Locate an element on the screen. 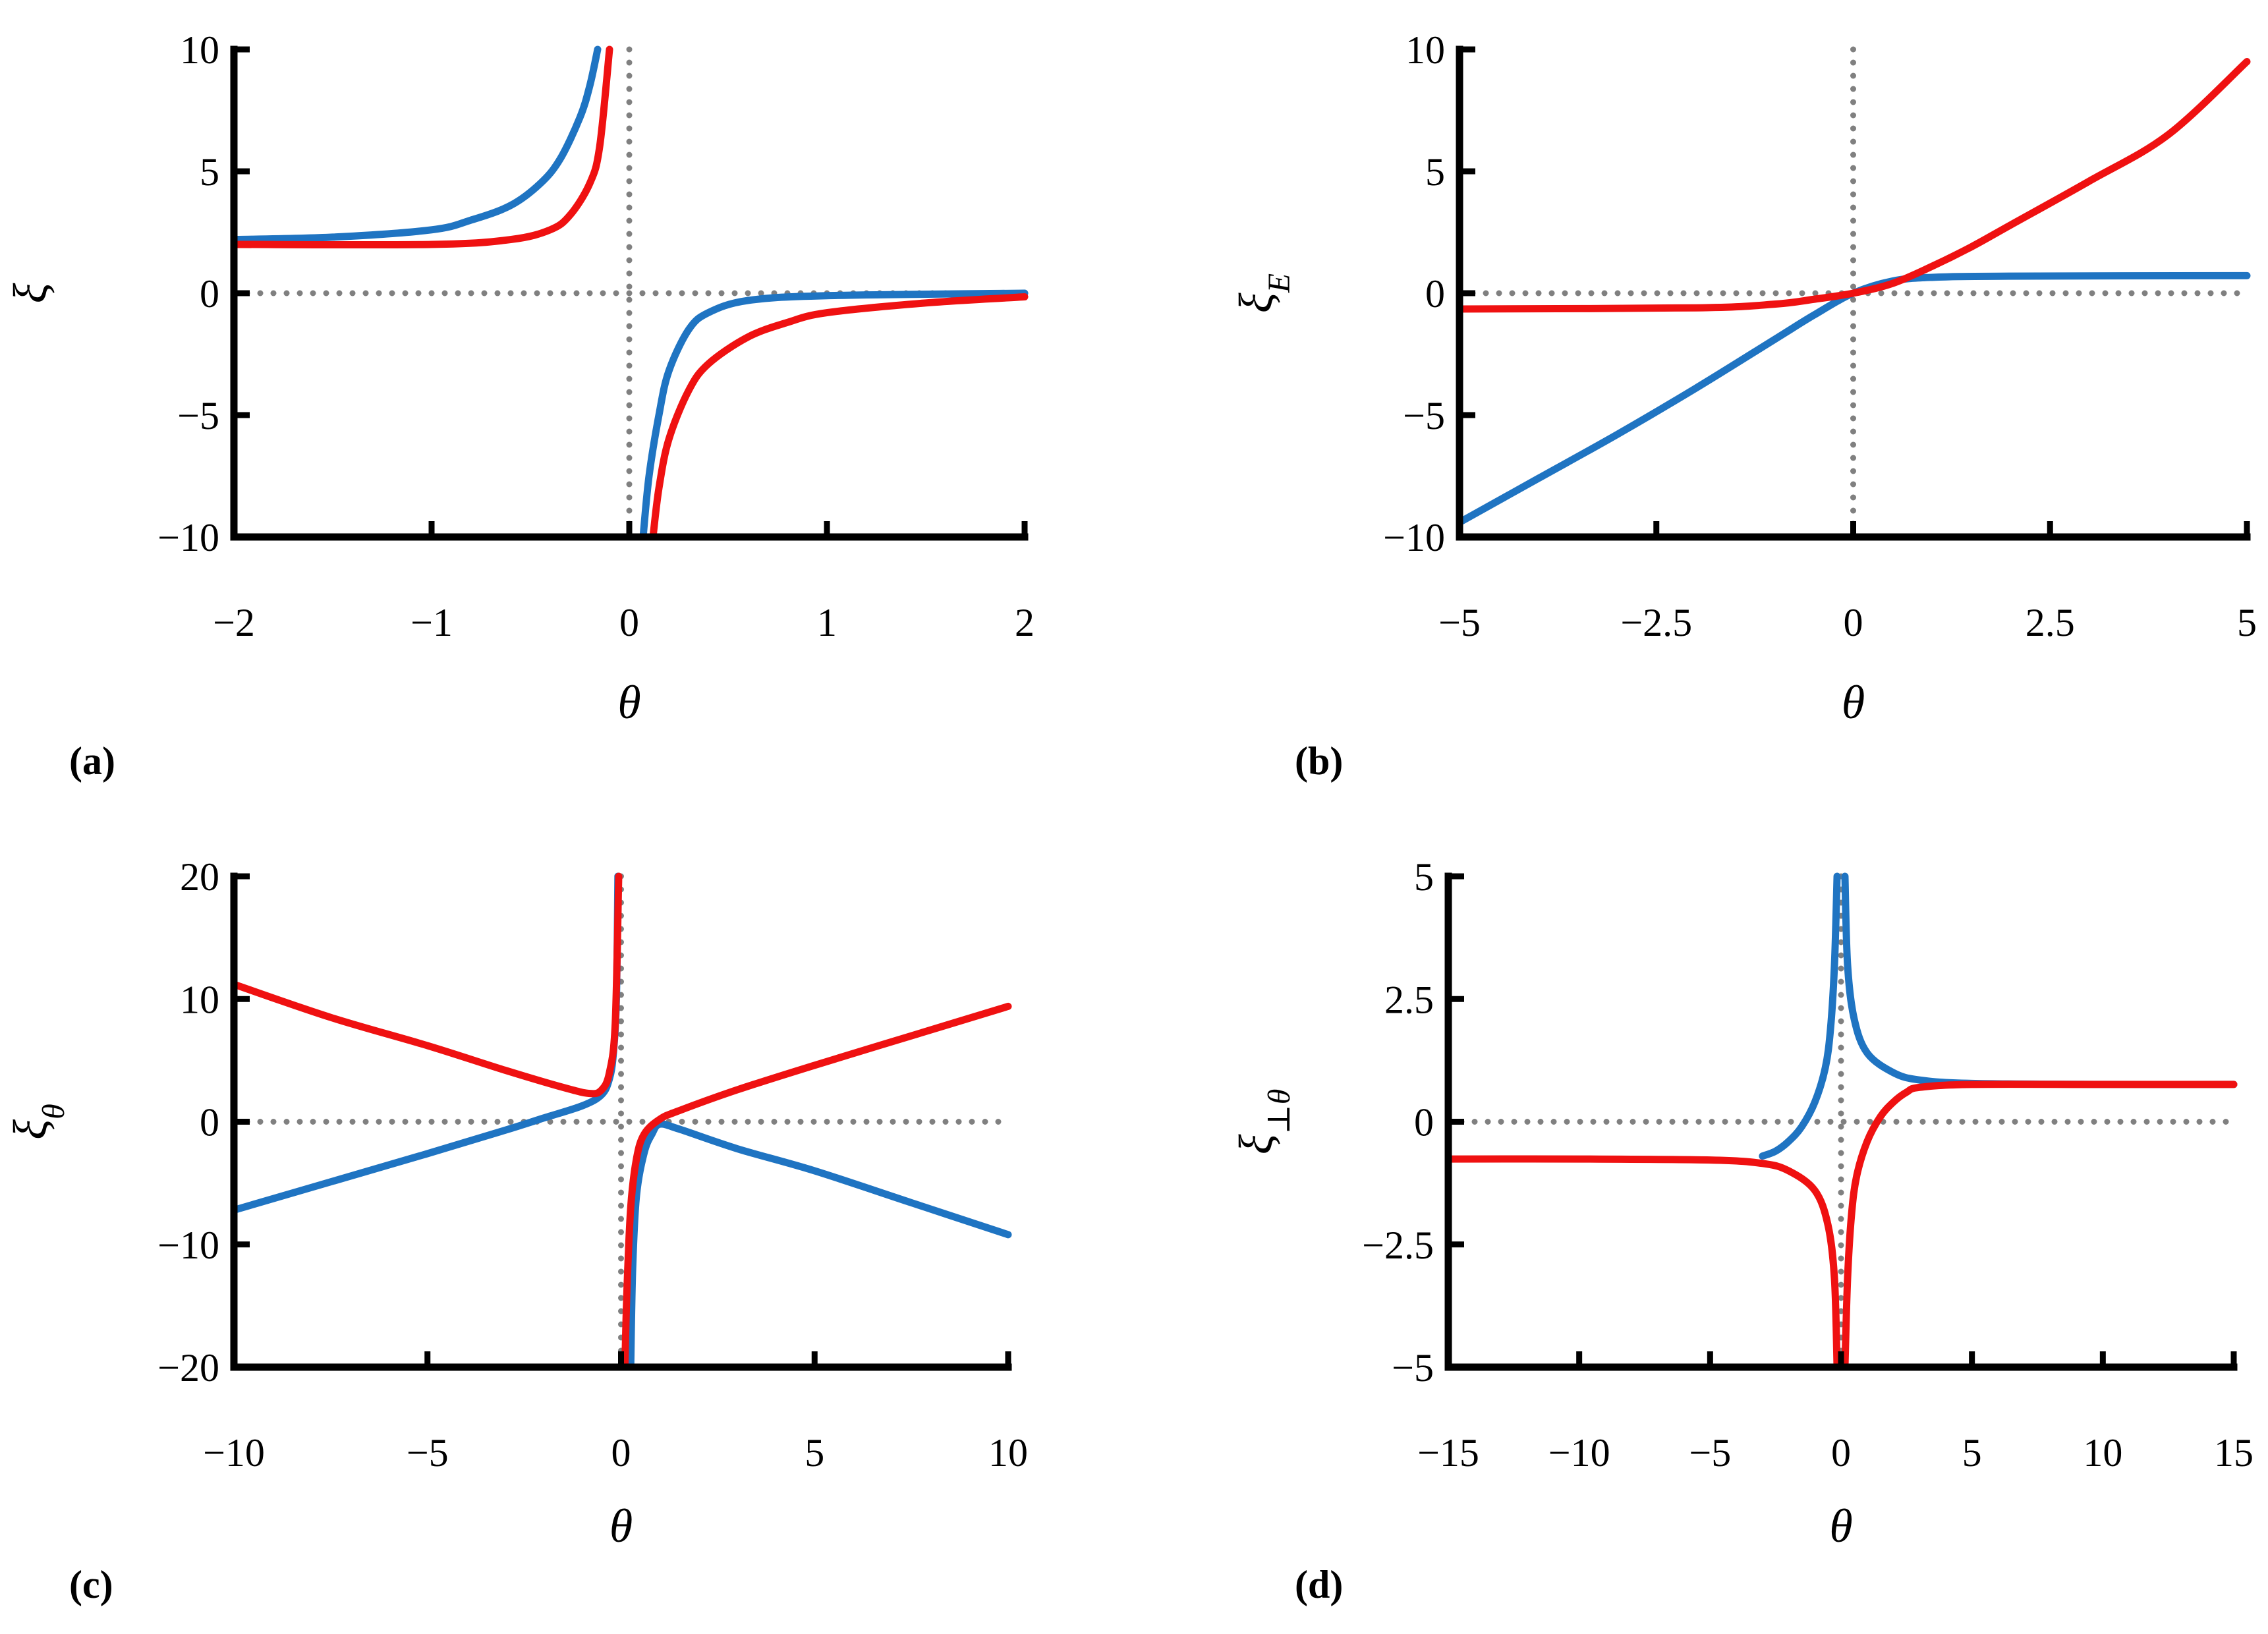 The height and width of the screenshot is (1634, 2268). x-tick-label: 2 is located at coordinates (1025, 622).